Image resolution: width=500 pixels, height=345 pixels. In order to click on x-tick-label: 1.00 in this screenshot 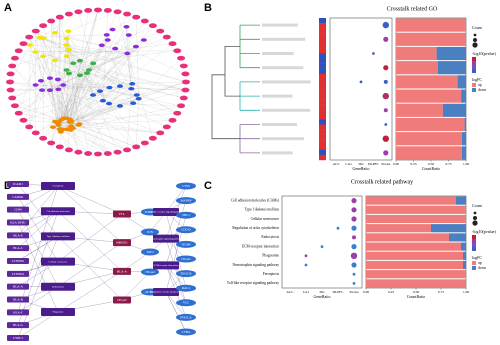, I will do `click(466, 292)`.